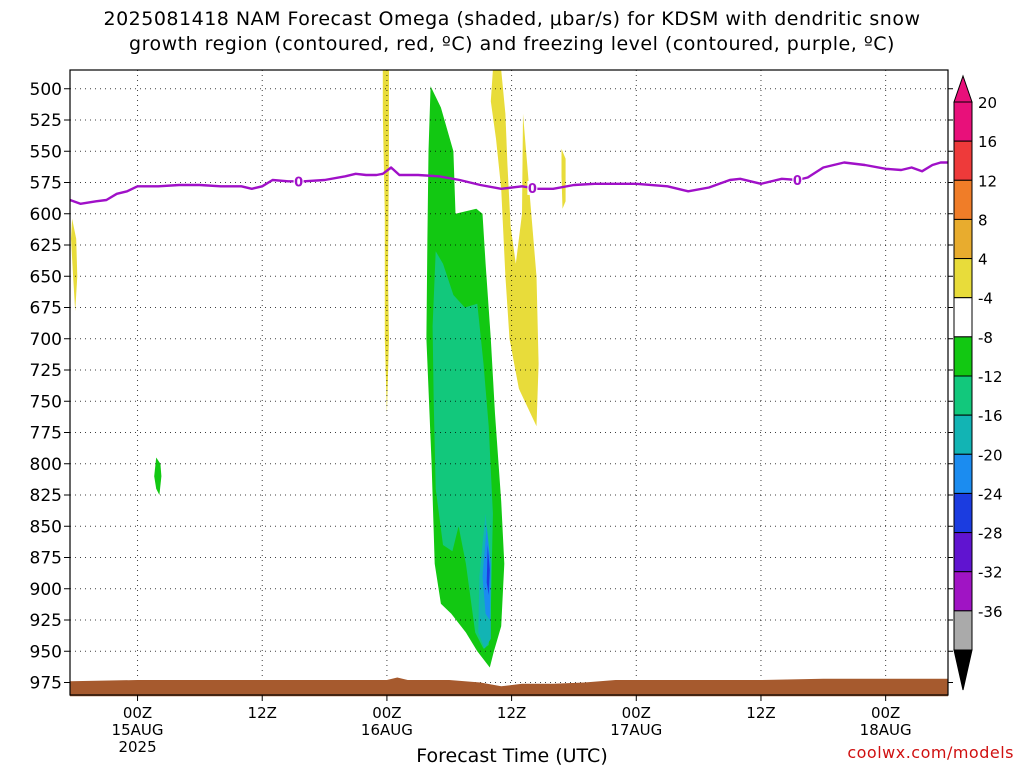  What do you see at coordinates (386, 713) in the screenshot?
I see `x-tick-label-24: 00Z` at bounding box center [386, 713].